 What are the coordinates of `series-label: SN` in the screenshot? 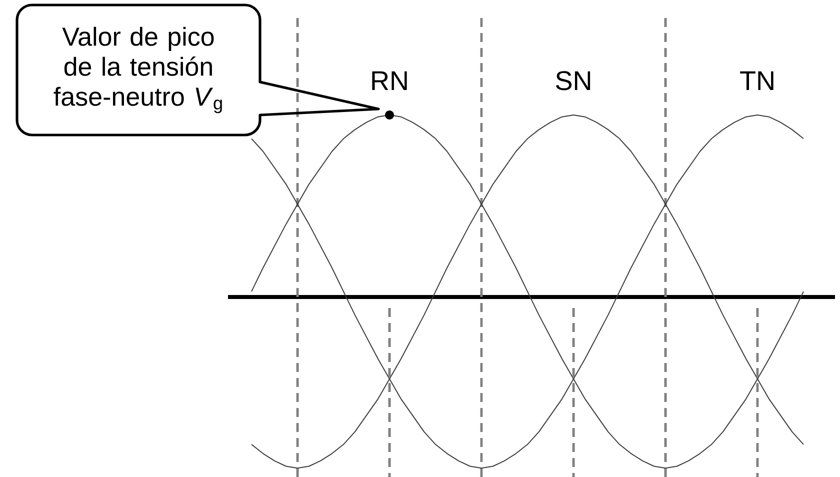 It's located at (573, 80).